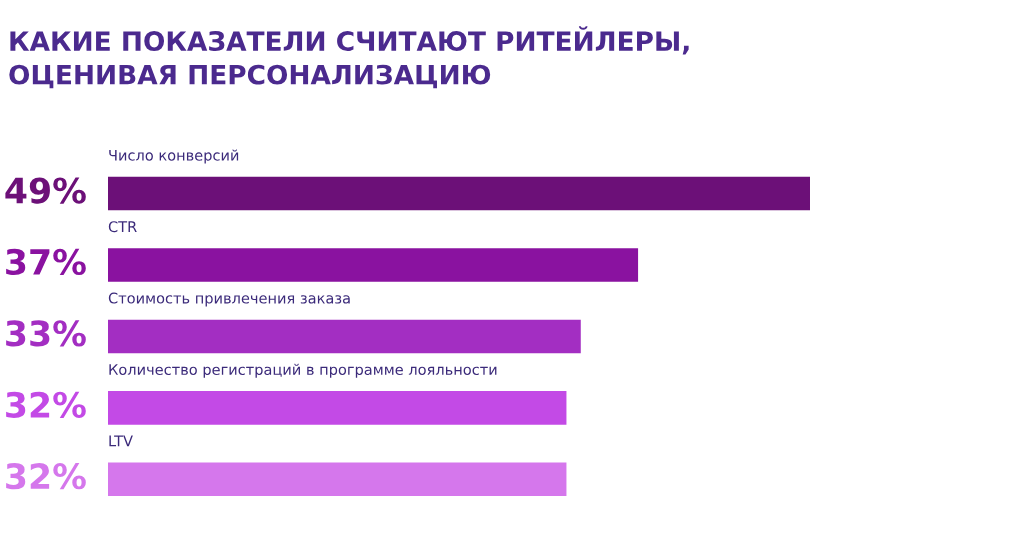 This screenshot has height=535, width=1024. Describe the element at coordinates (174, 156) in the screenshot. I see `y-tick-label: Число конверсий` at that location.